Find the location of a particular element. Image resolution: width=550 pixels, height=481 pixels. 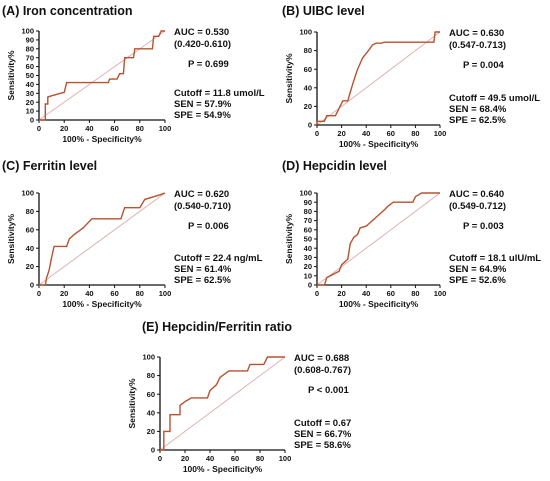

sensitivity-value: SEN = 64.9% is located at coordinates (478, 269).